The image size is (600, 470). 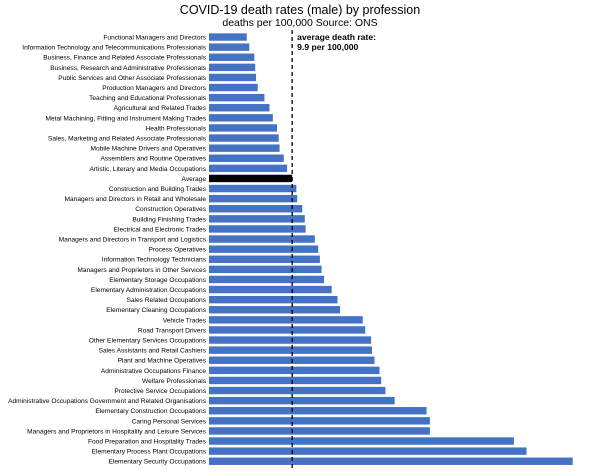 I want to click on bar-assemblers-and-routine-operatives, so click(x=246, y=158).